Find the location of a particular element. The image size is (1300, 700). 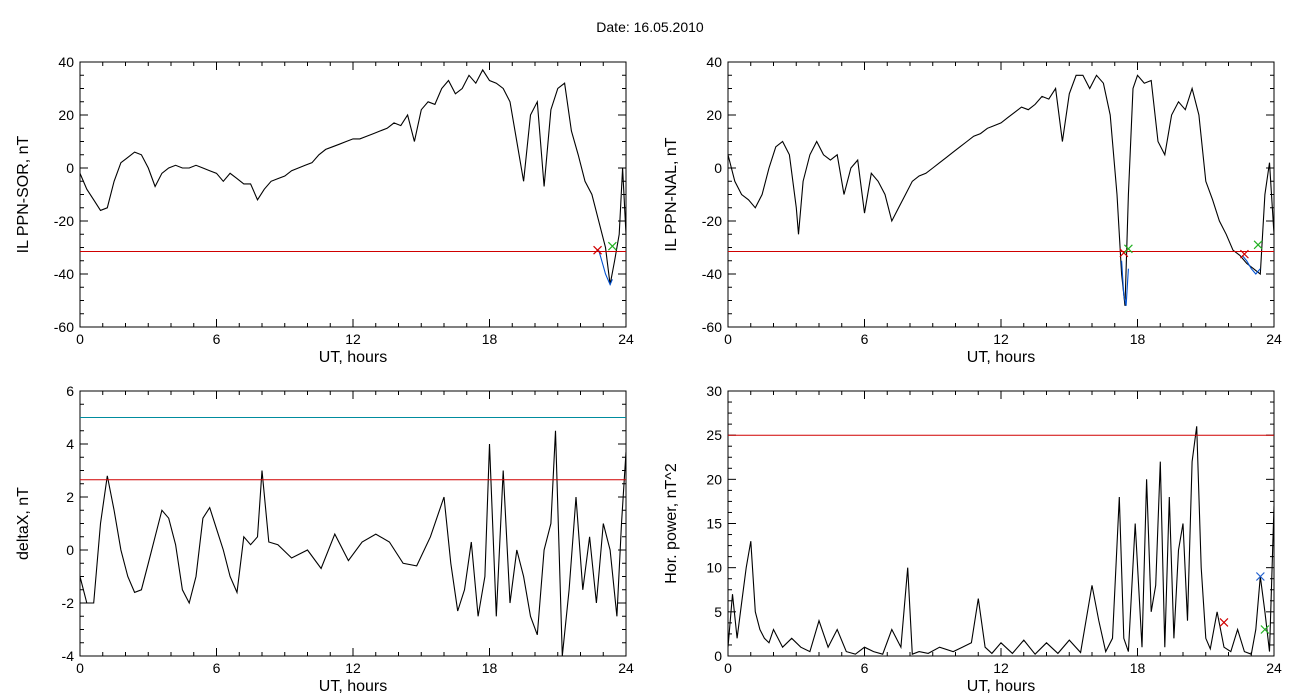

y-tick-label: 6 is located at coordinates (70, 391).